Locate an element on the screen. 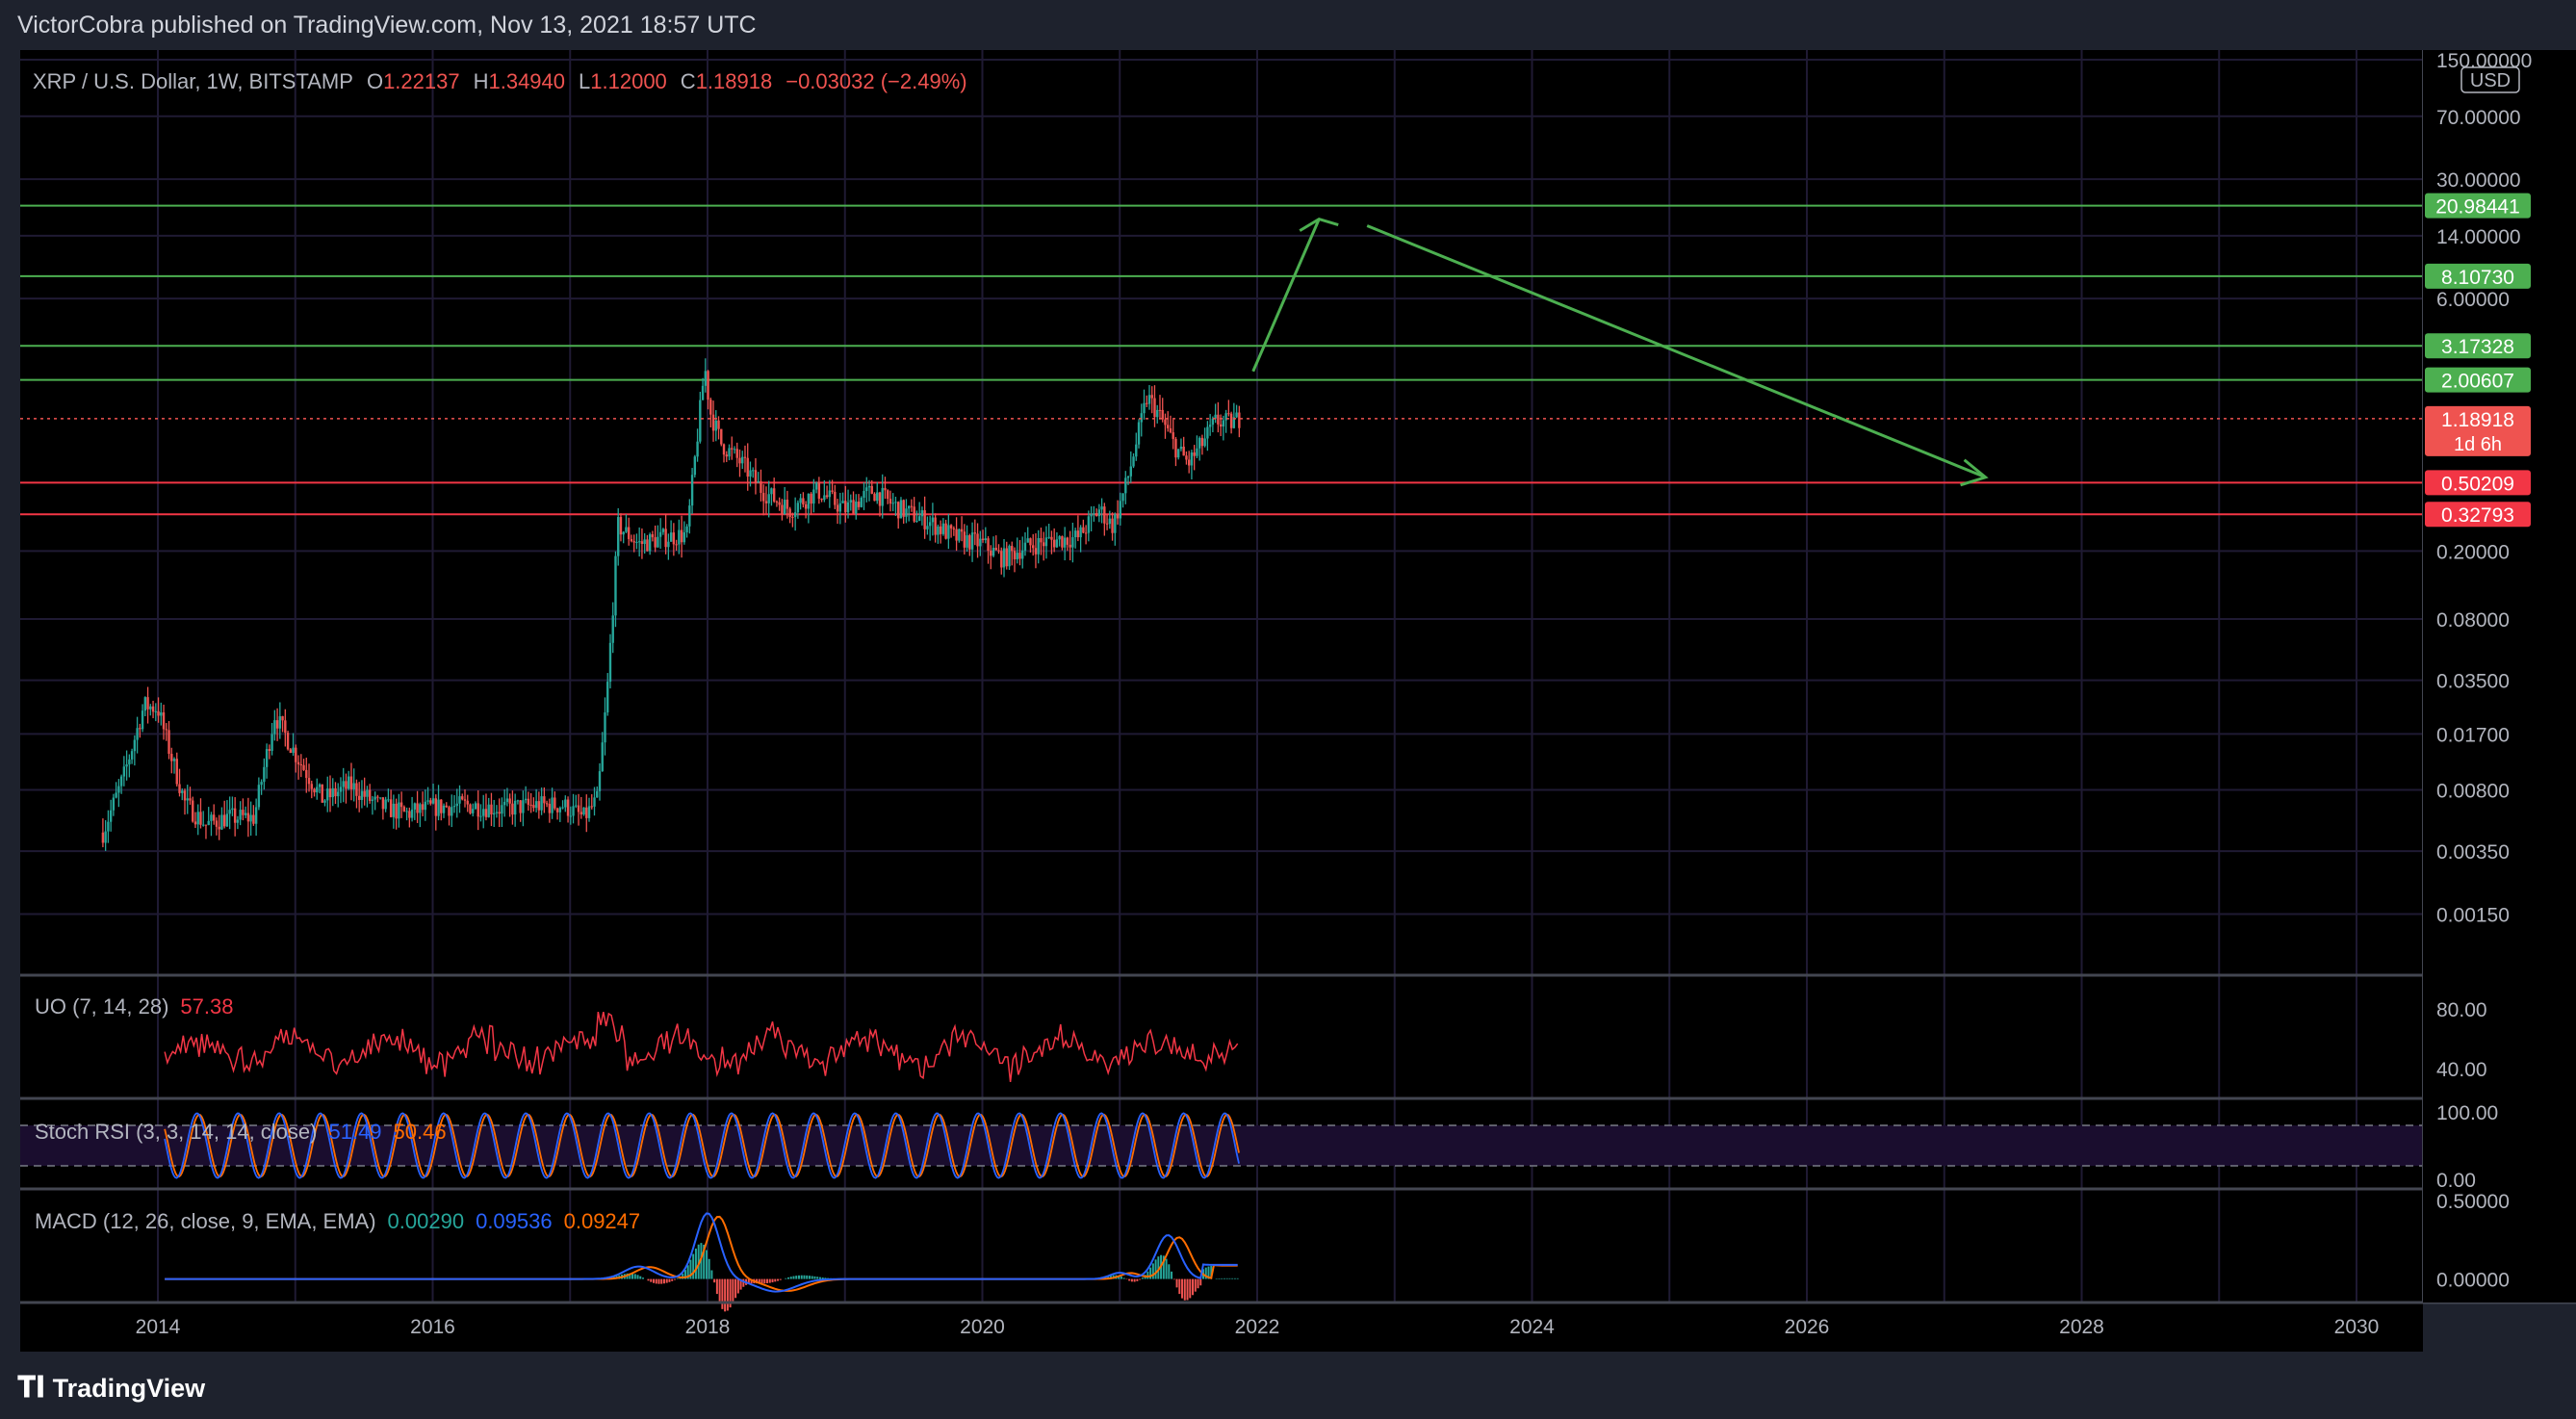  projection-down-arrowhead is located at coordinates (1975, 473).